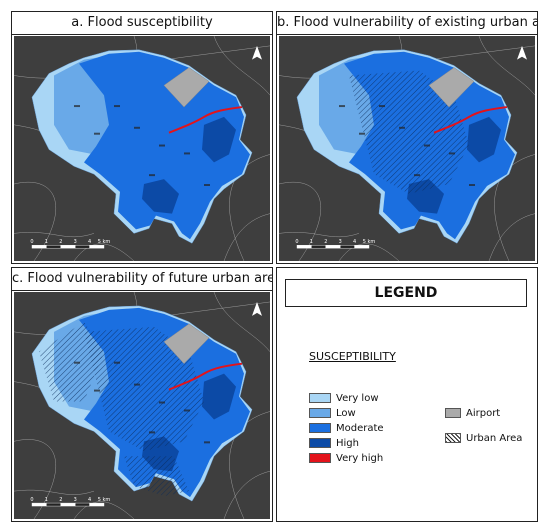 This screenshot has width=550, height=530. What do you see at coordinates (332, 414) in the screenshot?
I see `legend-item-low: Low` at bounding box center [332, 414].